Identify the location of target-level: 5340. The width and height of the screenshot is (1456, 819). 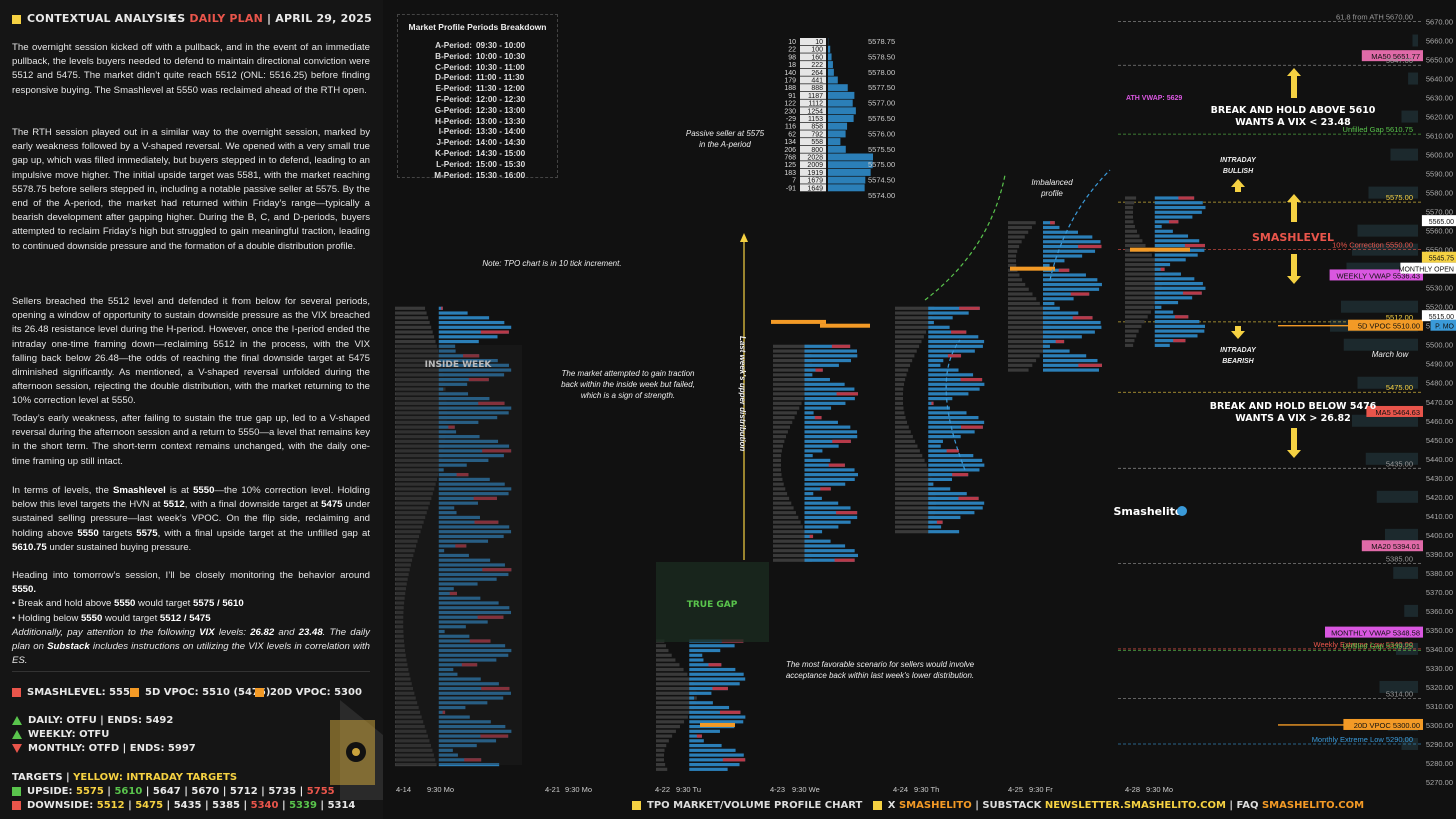
(264, 805).